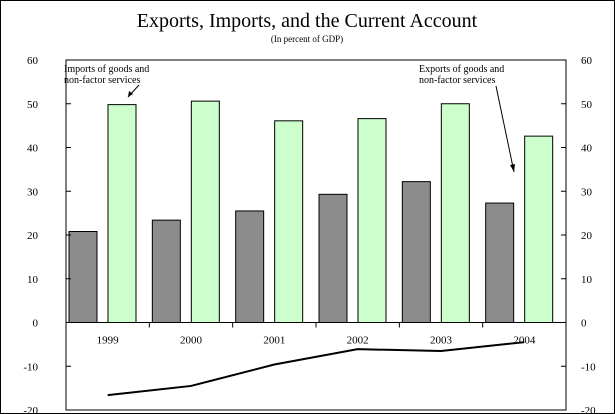 The image size is (615, 414). I want to click on category-label: 2002, so click(358, 341).